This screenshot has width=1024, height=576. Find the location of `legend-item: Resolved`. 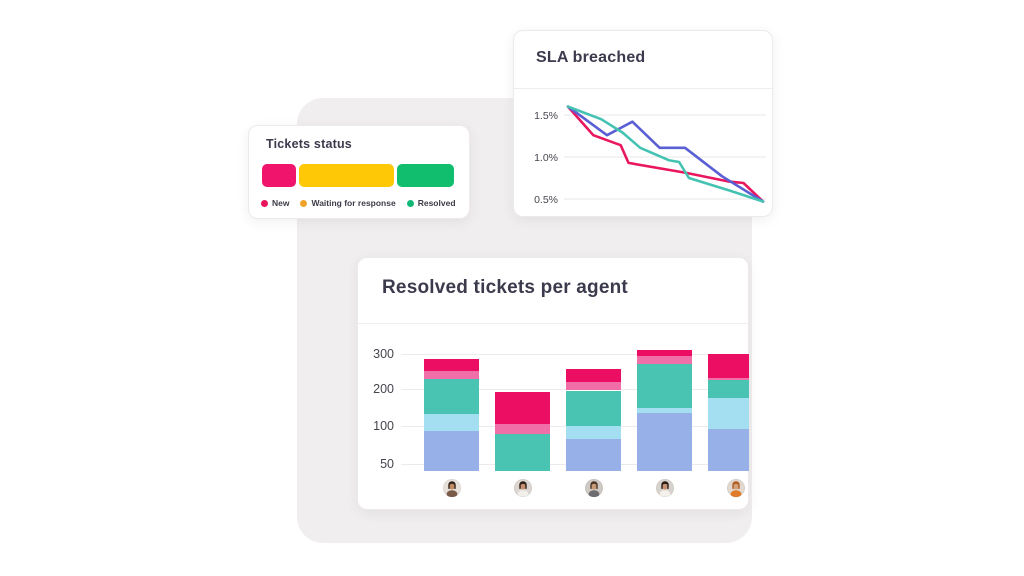

legend-item: Resolved is located at coordinates (431, 203).